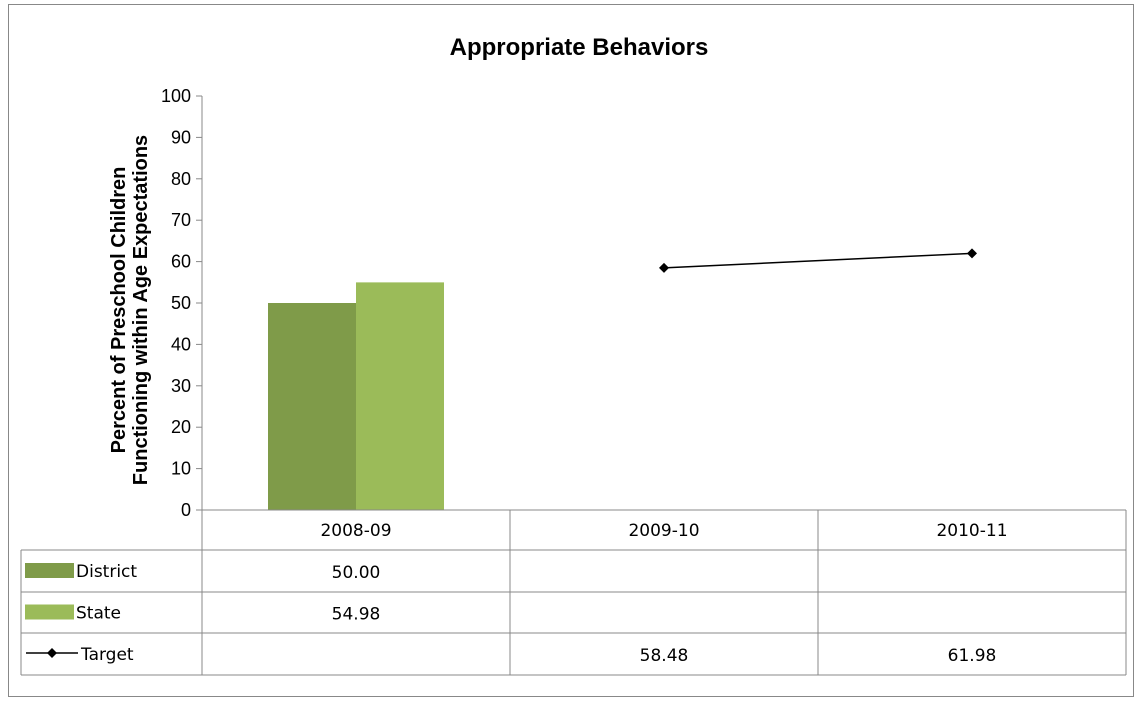 This screenshot has width=1142, height=703. What do you see at coordinates (579, 47) in the screenshot?
I see `chart-title: Appropriate Behaviors` at bounding box center [579, 47].